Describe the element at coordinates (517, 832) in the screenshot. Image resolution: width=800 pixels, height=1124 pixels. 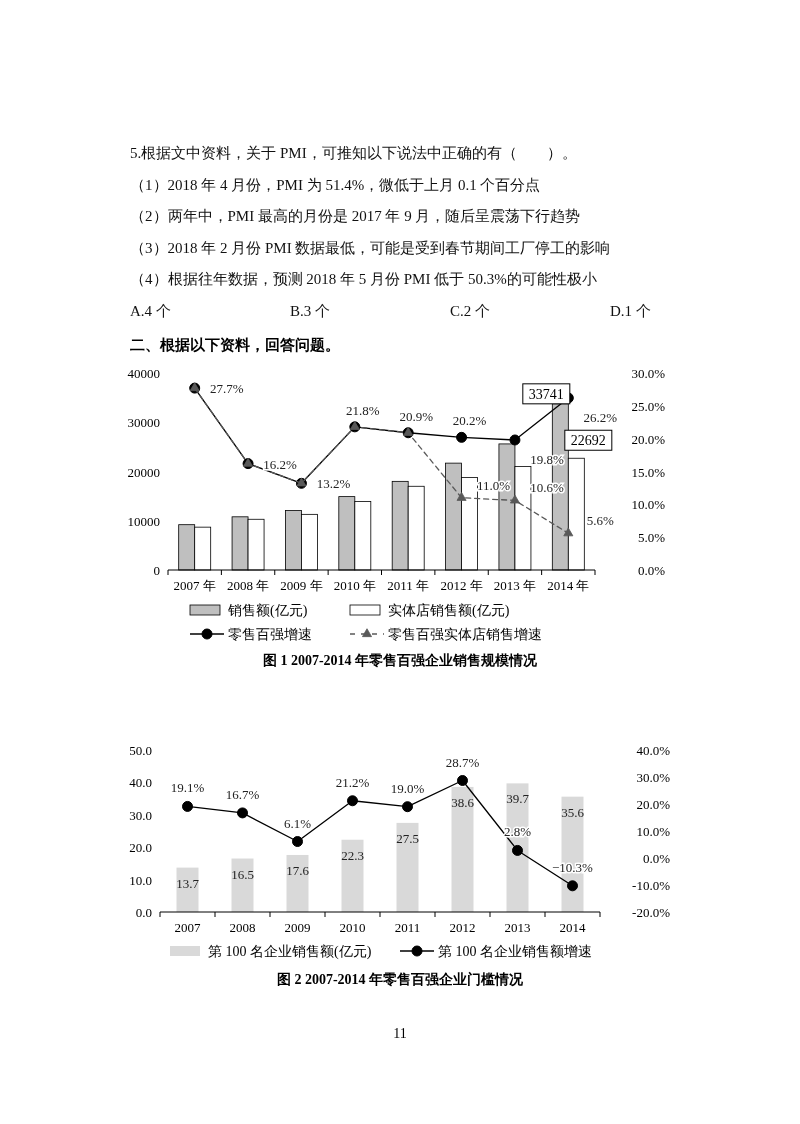
I see `data-label: 2.8%` at that location.